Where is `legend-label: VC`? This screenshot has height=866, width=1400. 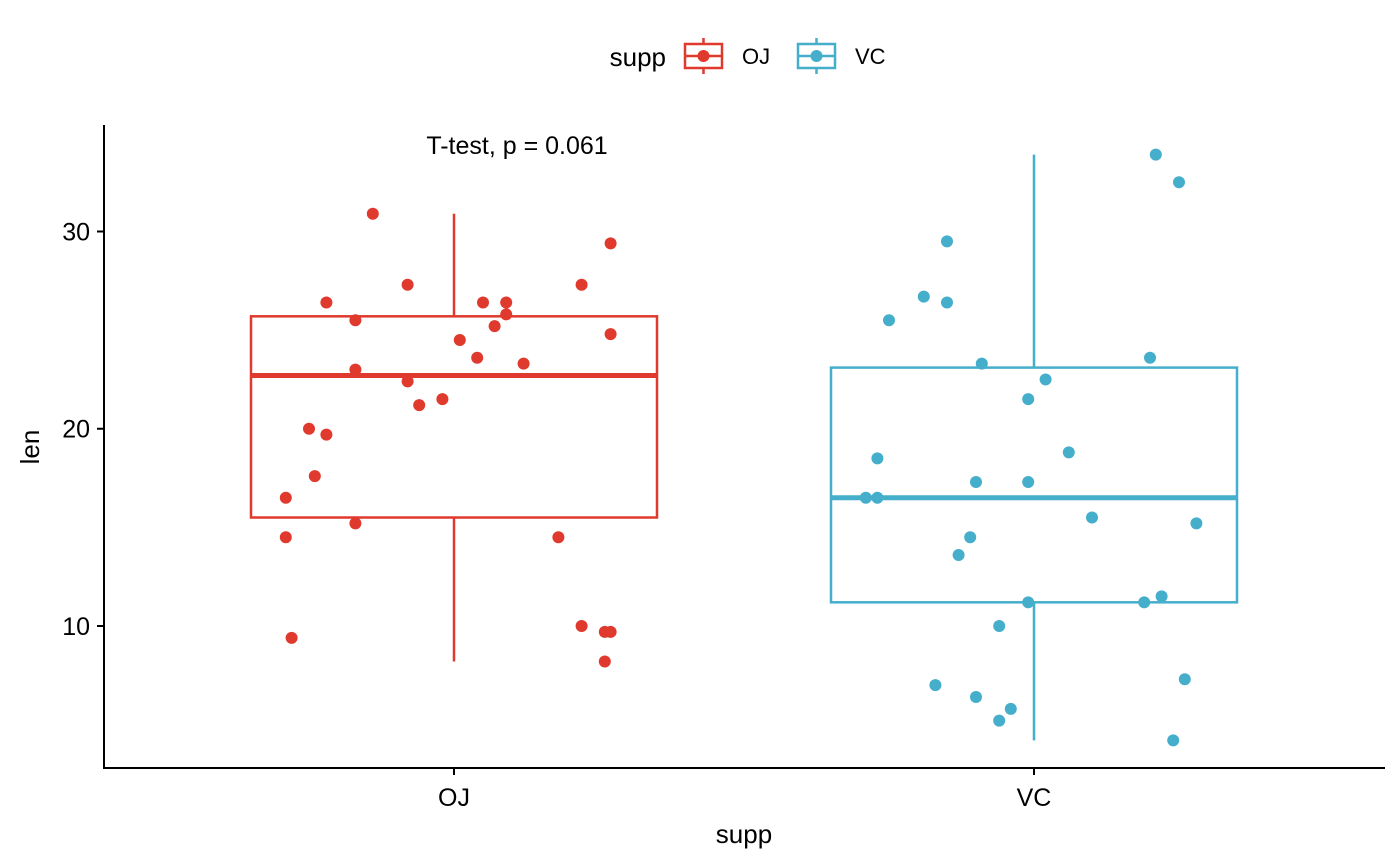
legend-label: VC is located at coordinates (870, 56).